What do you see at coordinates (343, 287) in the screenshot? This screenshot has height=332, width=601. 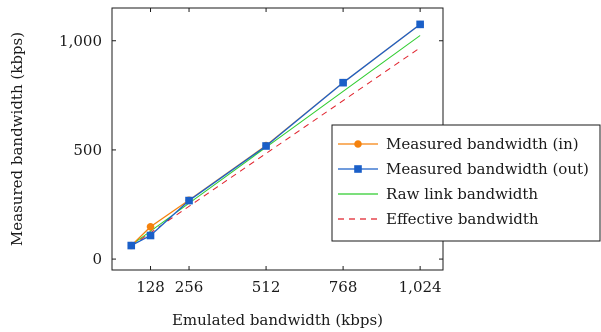 I see `x-tick-label: 768` at bounding box center [343, 287].